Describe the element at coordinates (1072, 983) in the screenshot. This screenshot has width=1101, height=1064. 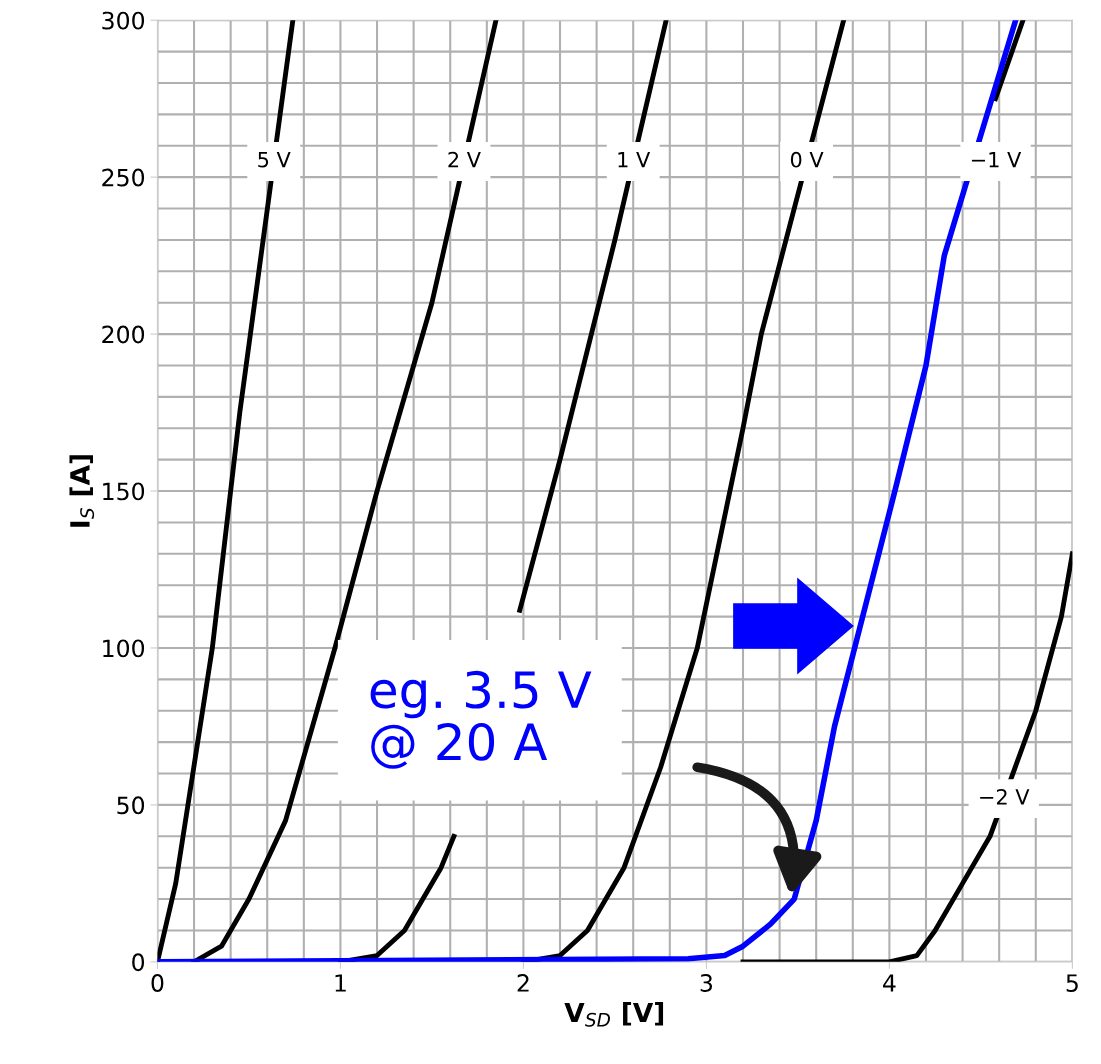
I see `x-tick-label: 5` at that location.